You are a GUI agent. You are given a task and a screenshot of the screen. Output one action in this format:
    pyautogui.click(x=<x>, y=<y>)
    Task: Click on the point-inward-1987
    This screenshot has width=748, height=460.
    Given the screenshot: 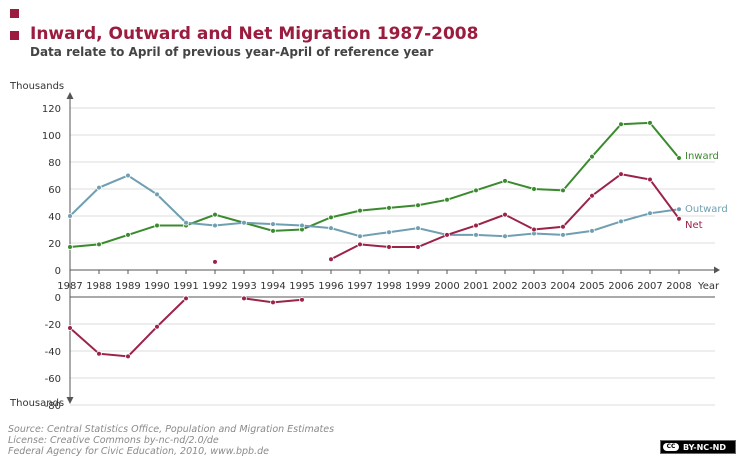 What is the action you would take?
    pyautogui.click(x=70, y=247)
    